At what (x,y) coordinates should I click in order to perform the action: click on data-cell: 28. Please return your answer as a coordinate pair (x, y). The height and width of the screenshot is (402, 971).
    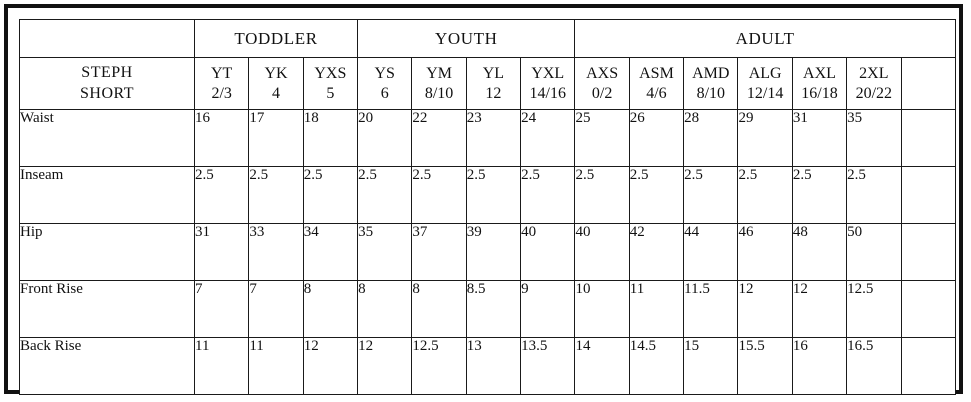
    Looking at the image, I should click on (711, 138).